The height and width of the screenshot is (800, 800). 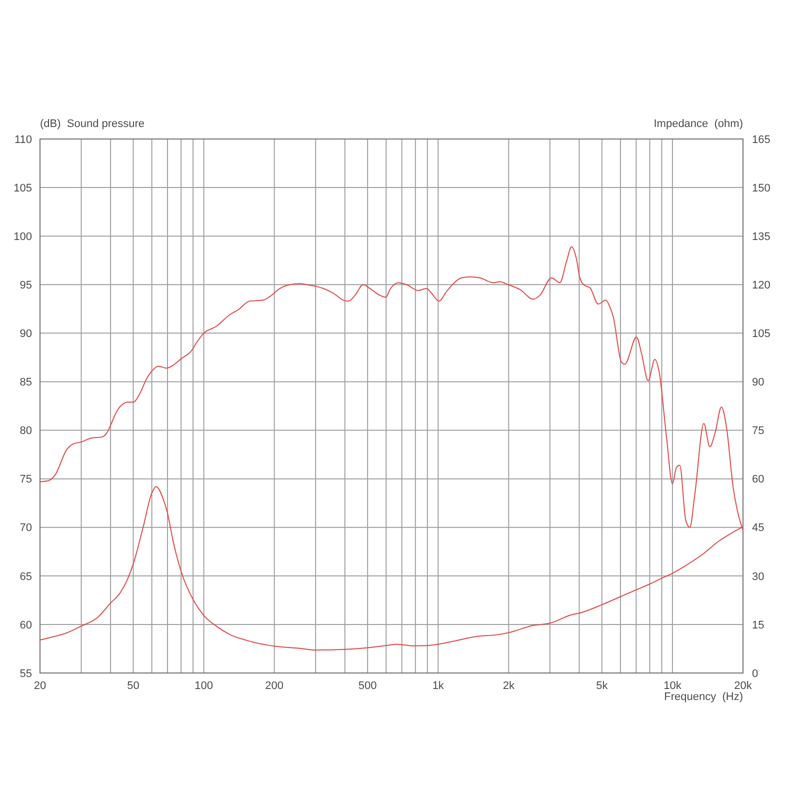 I want to click on x-tick-label: 1k, so click(x=438, y=686).